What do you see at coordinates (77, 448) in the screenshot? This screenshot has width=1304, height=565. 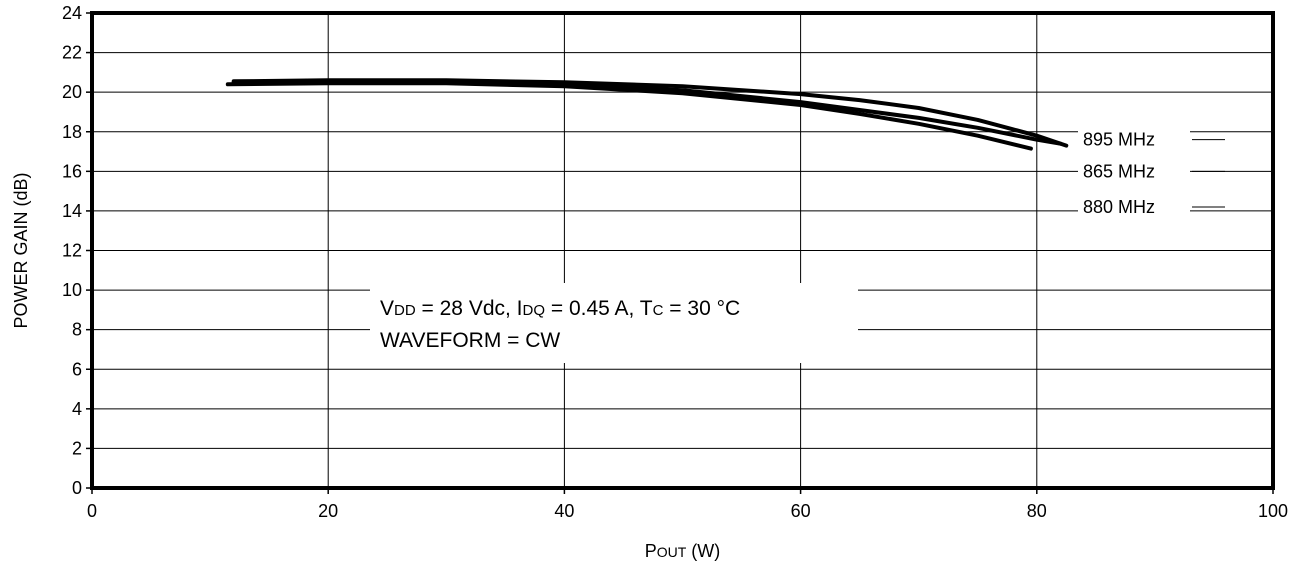 I see `y-tick-label: 2` at bounding box center [77, 448].